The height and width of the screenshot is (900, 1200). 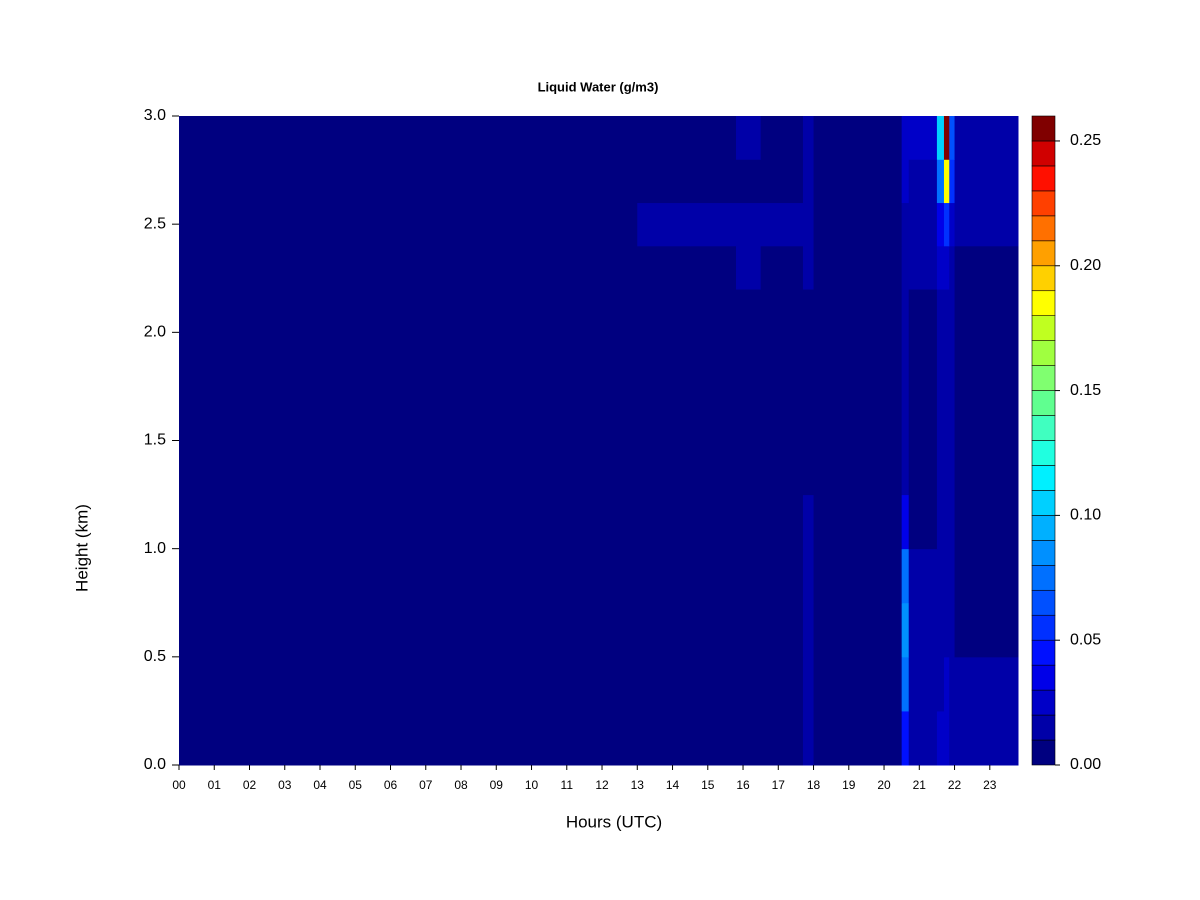 What do you see at coordinates (285, 785) in the screenshot?
I see `x-tick-label: 03` at bounding box center [285, 785].